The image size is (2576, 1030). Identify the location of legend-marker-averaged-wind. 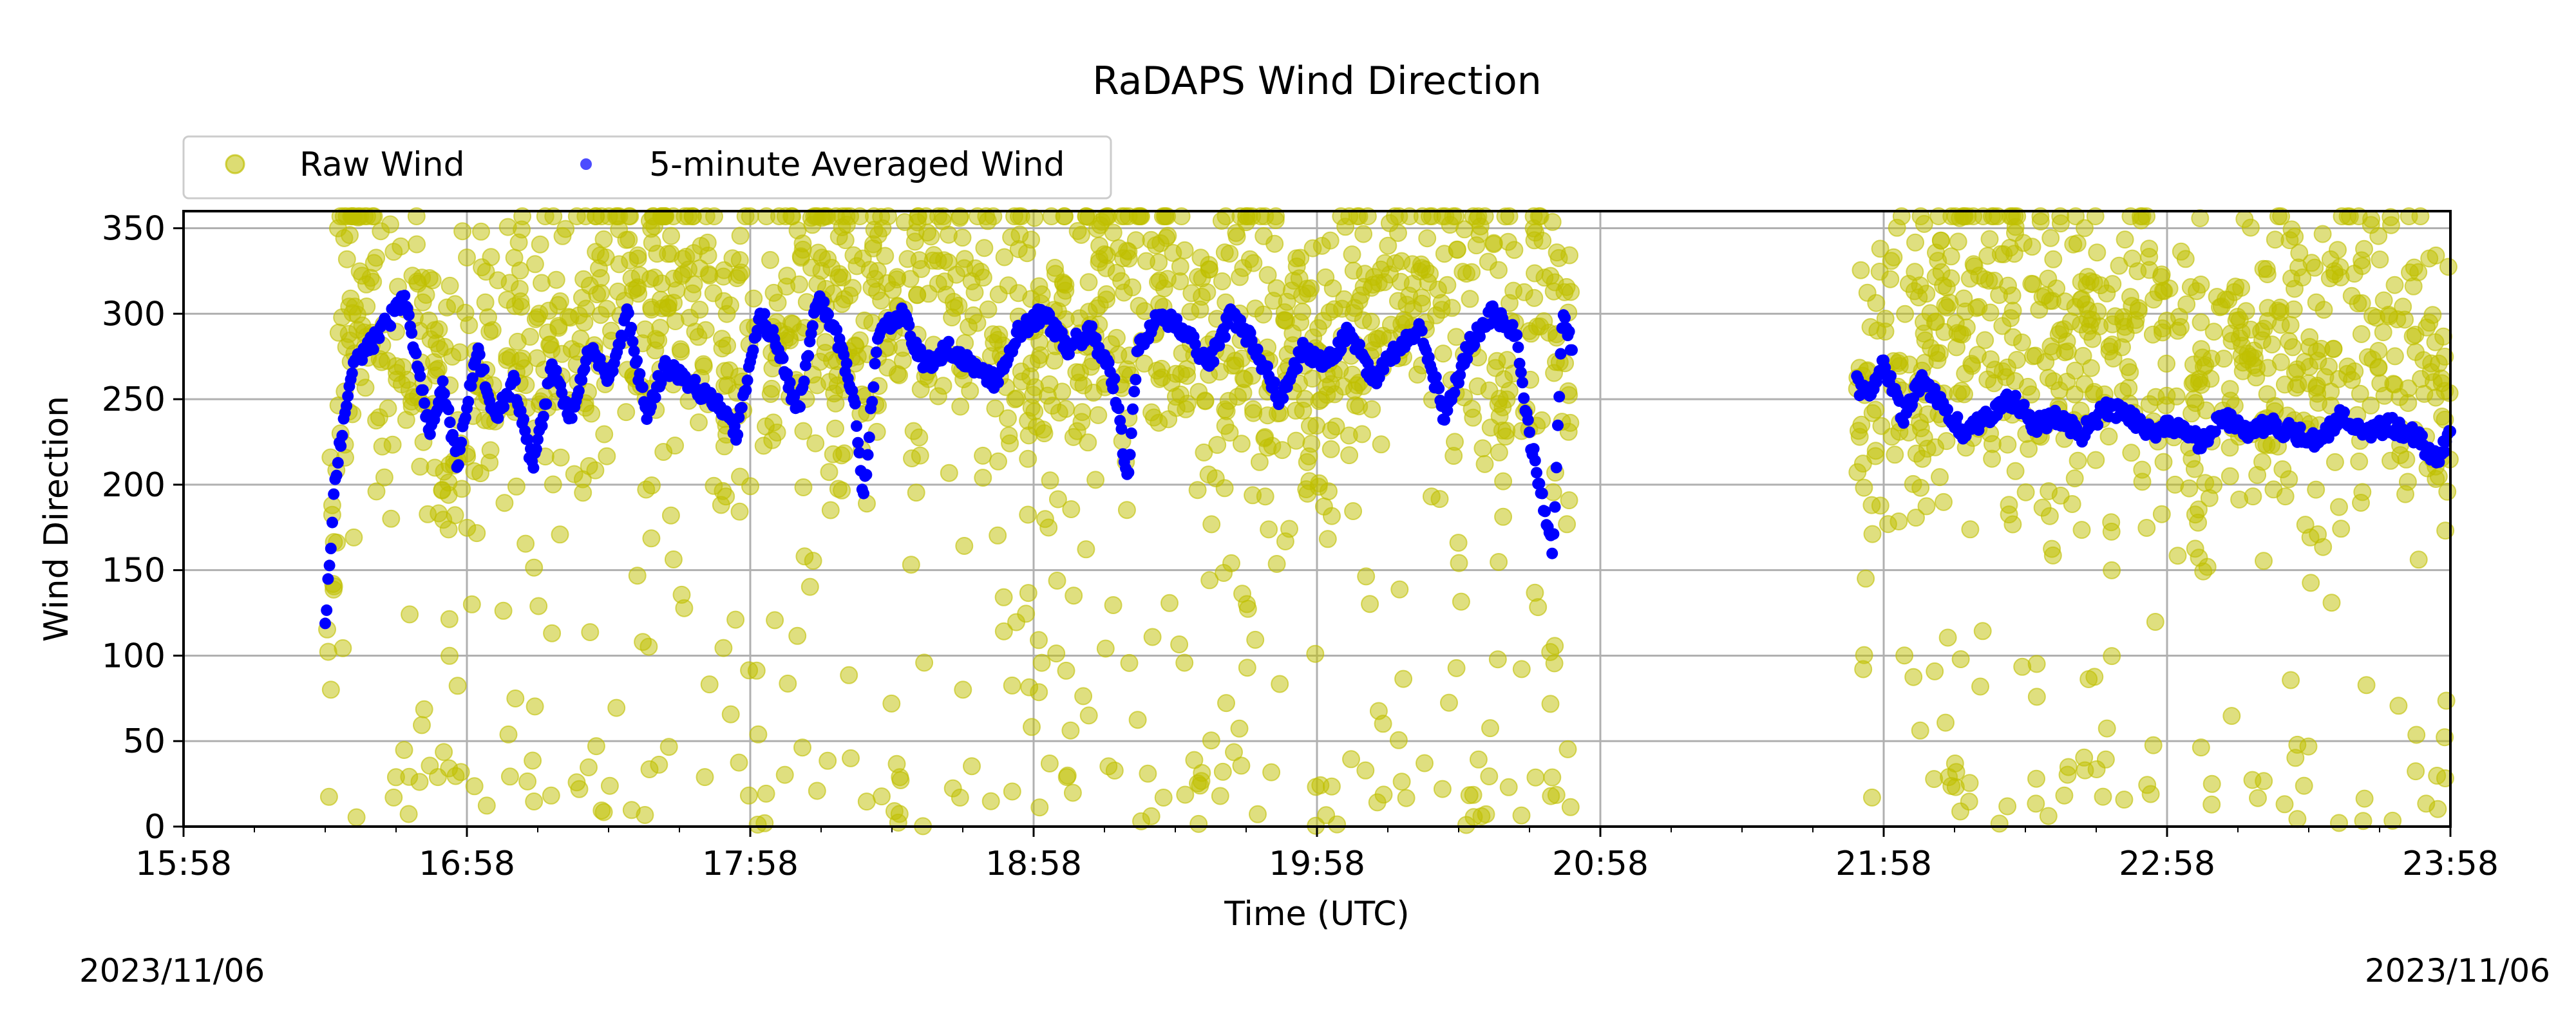
(586, 164).